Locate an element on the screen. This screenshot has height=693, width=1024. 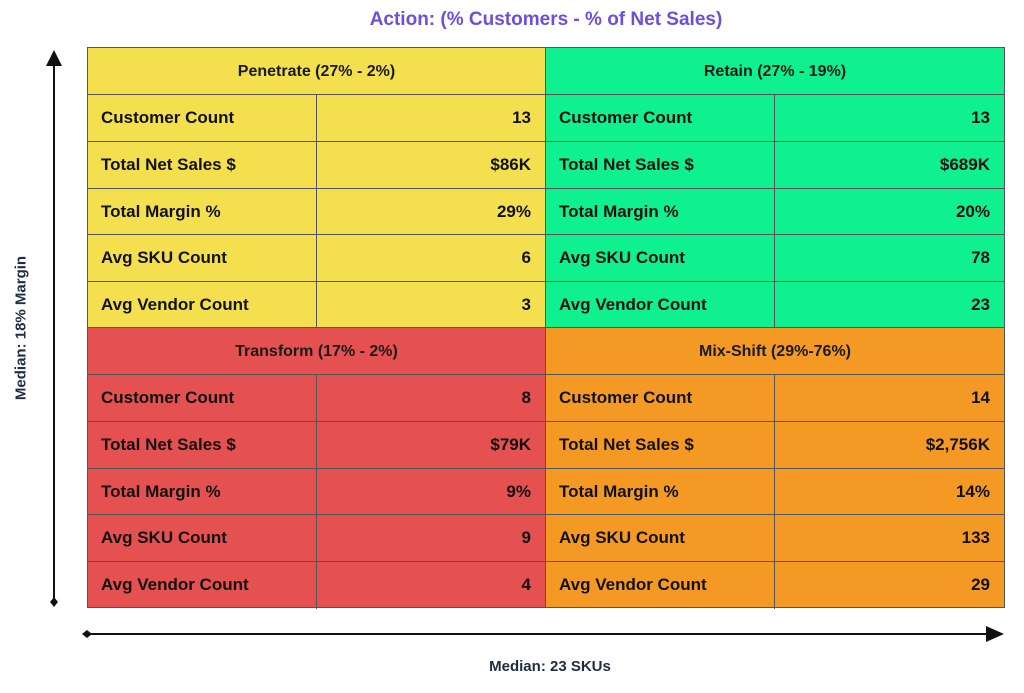
metric-value: 14% is located at coordinates (972, 491).